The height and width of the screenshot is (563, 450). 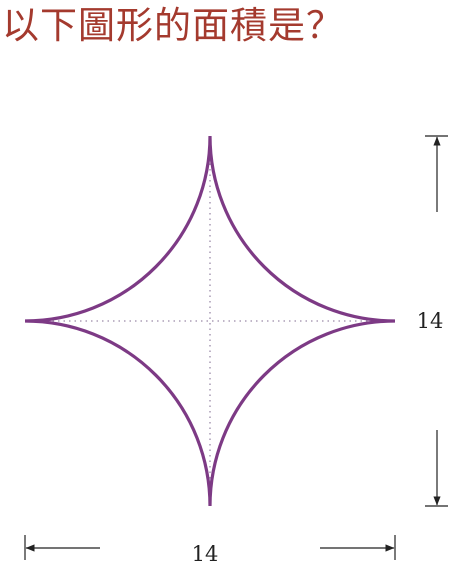 What do you see at coordinates (430, 321) in the screenshot?
I see `height-label: 14` at bounding box center [430, 321].